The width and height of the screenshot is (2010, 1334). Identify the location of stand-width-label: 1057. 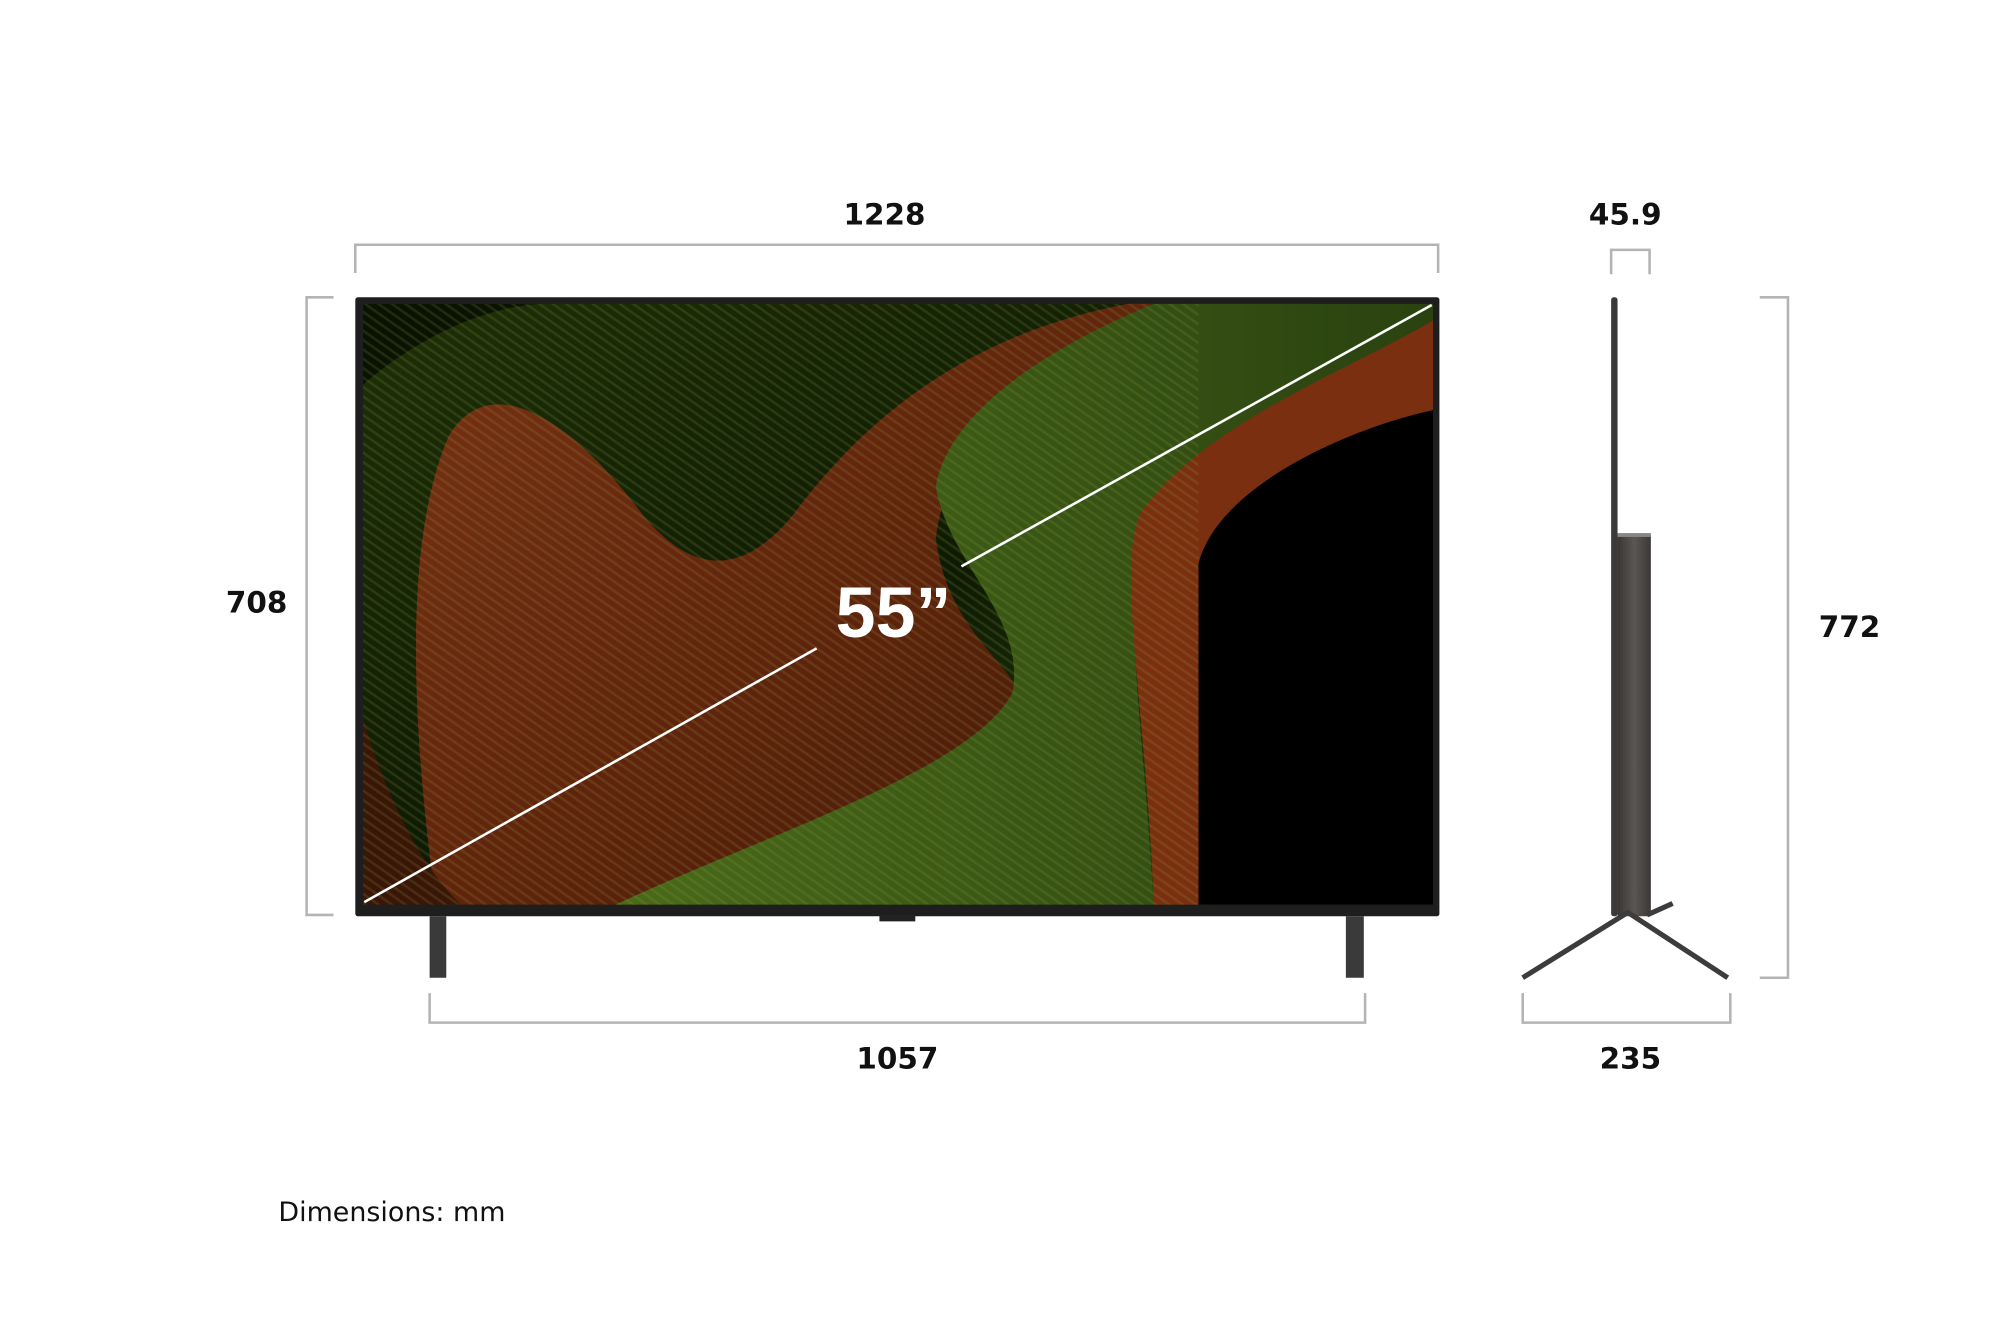
(897, 1059).